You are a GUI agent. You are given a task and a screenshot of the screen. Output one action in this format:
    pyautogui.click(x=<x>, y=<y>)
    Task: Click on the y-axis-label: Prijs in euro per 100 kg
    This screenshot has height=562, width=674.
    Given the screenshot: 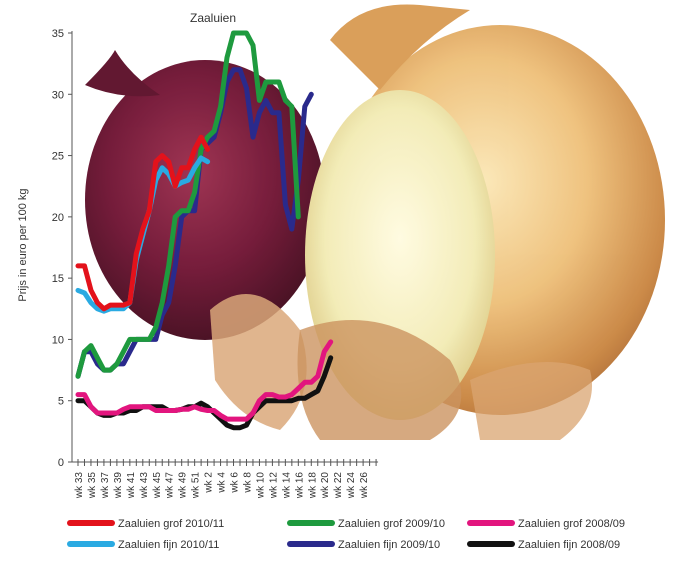 What is the action you would take?
    pyautogui.click(x=23, y=244)
    